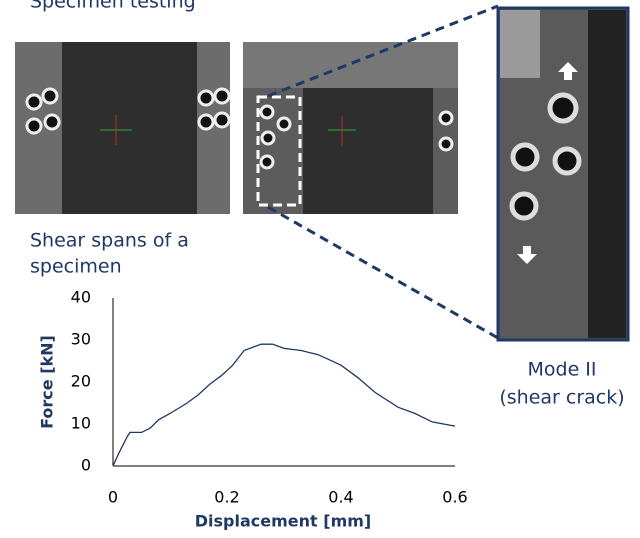 Image resolution: width=640 pixels, height=538 pixels. What do you see at coordinates (81, 381) in the screenshot?
I see `y-tick-label: 20` at bounding box center [81, 381].